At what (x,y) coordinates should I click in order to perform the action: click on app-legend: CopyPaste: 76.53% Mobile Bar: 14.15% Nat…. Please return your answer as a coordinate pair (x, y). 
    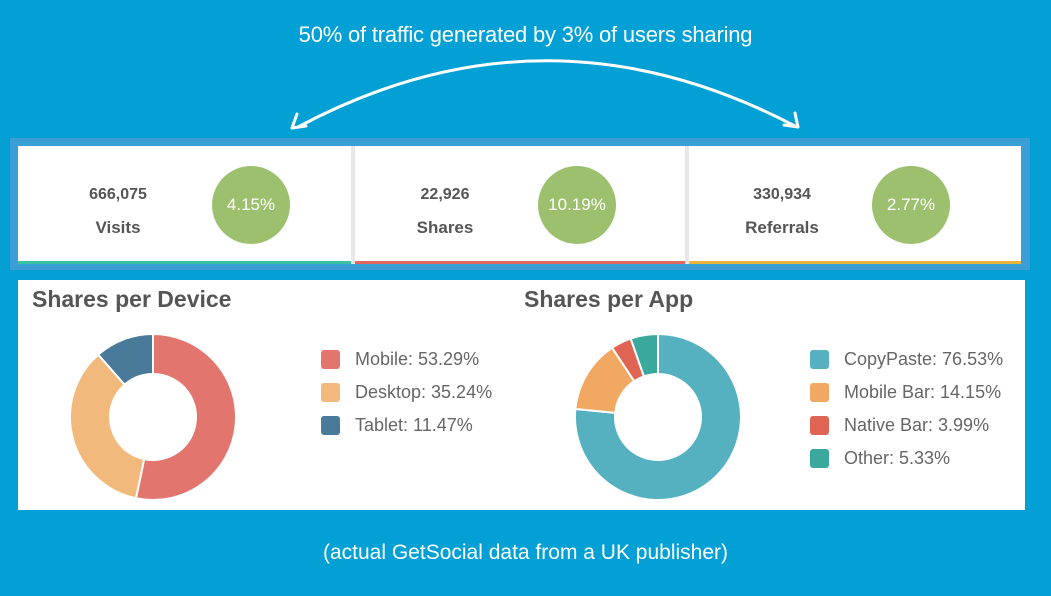
    Looking at the image, I should click on (906, 409).